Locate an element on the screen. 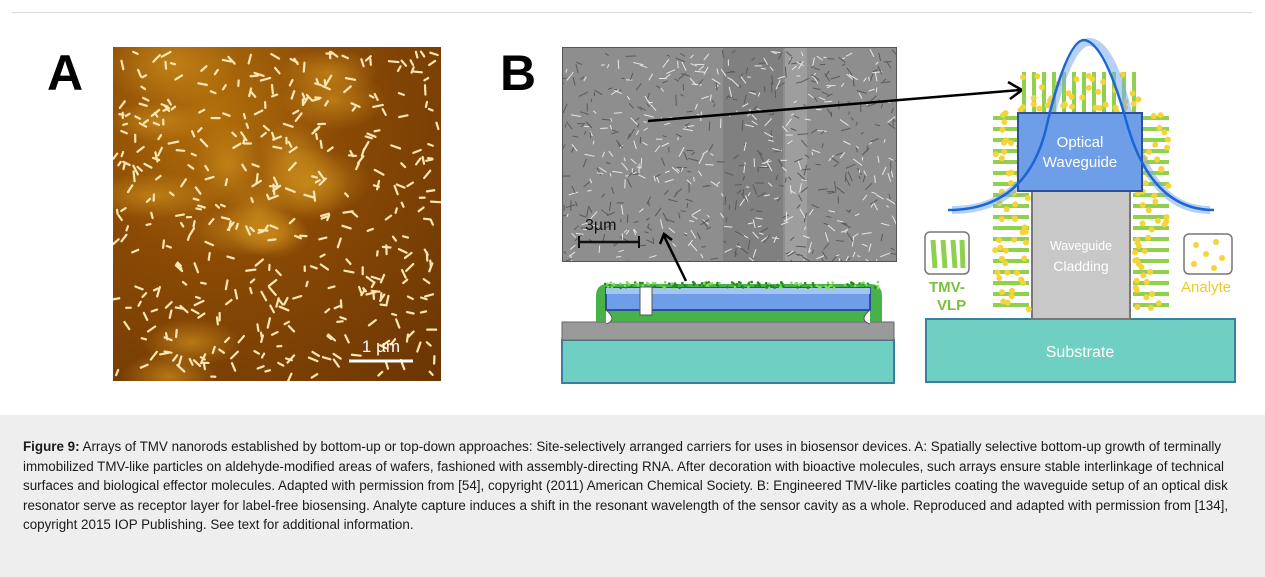  sem-image: 3µm is located at coordinates (729, 154).